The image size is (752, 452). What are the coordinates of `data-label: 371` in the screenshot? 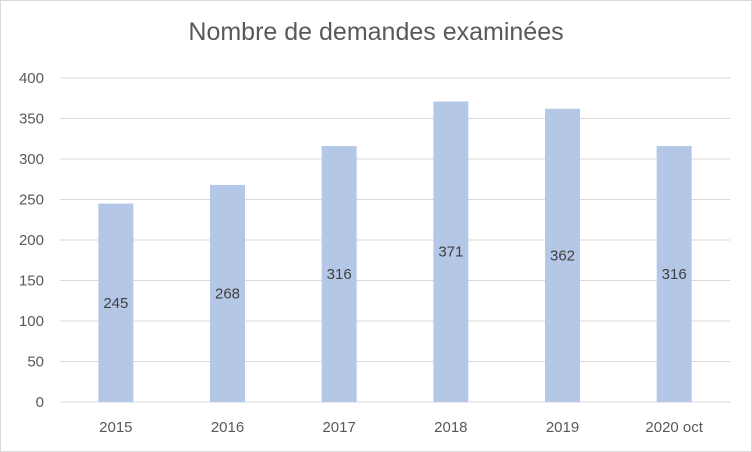 It's located at (450, 252).